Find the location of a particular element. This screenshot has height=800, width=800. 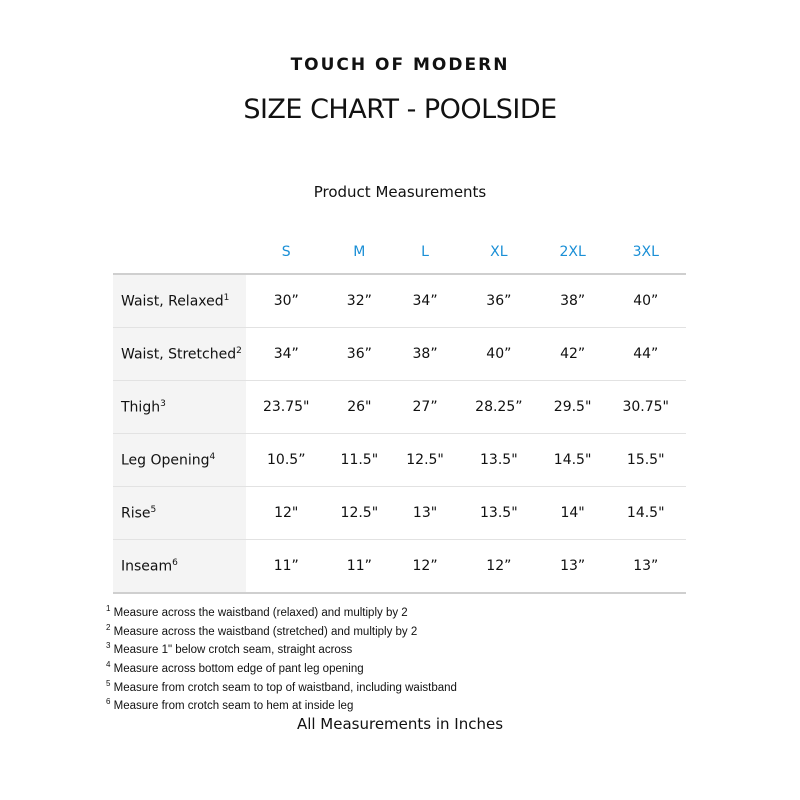

measurement-cell: 28.25” is located at coordinates (498, 407).